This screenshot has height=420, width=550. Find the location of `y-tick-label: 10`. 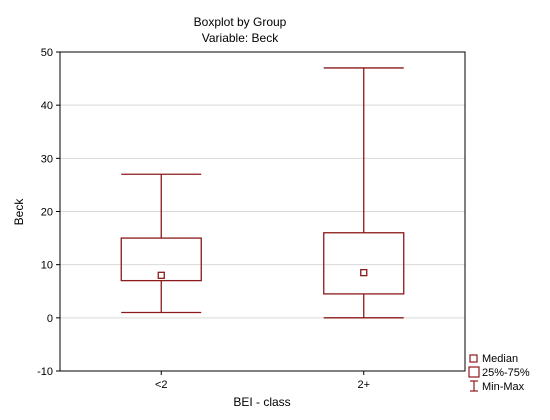

y-tick-label: 10 is located at coordinates (47, 266).